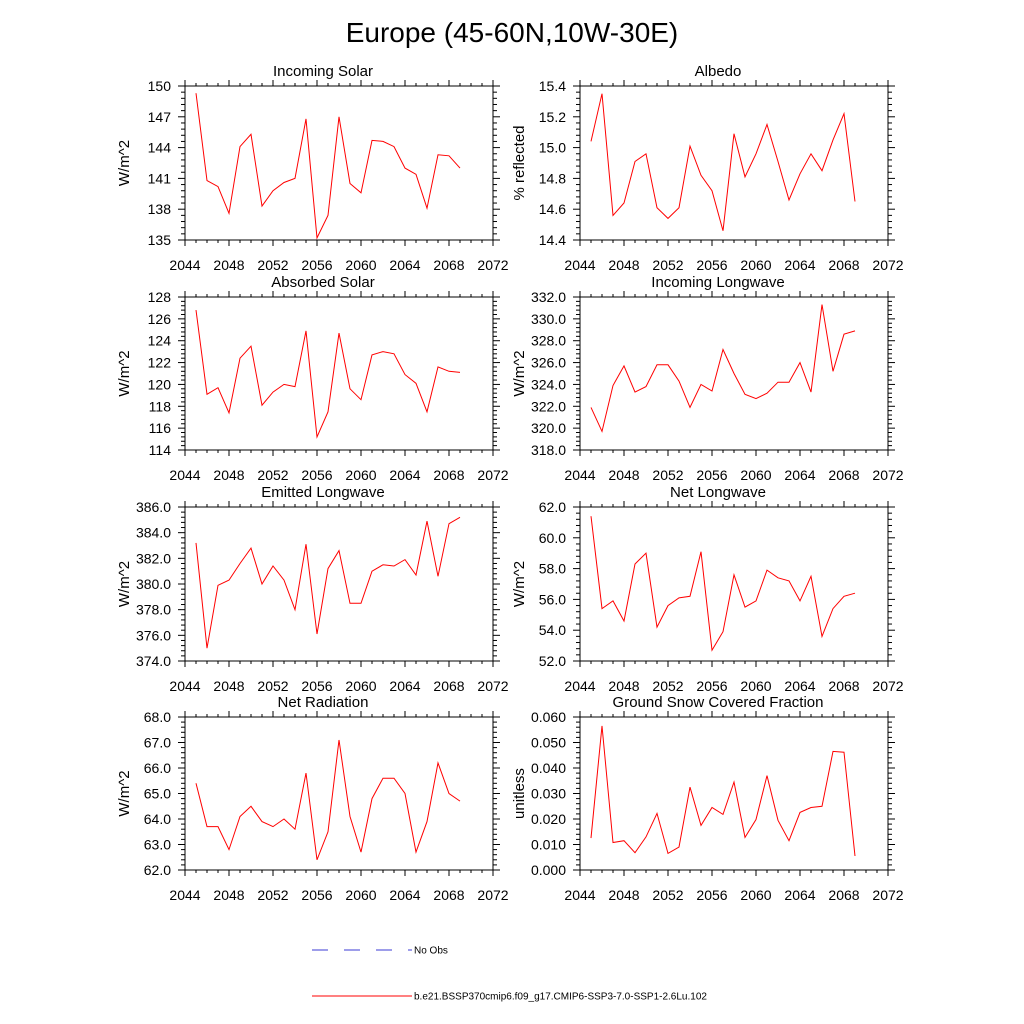  I want to click on y-tick-label: 64.0, so click(157, 819).